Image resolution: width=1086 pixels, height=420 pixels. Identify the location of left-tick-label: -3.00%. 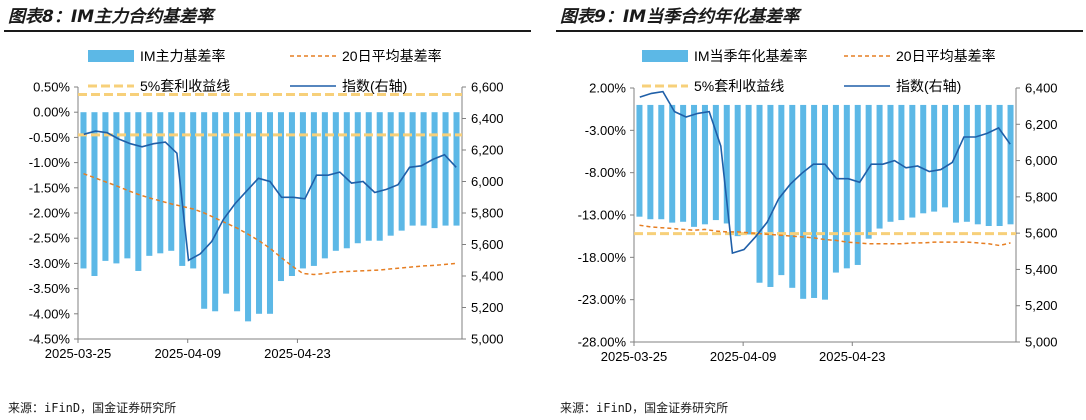
(606, 130).